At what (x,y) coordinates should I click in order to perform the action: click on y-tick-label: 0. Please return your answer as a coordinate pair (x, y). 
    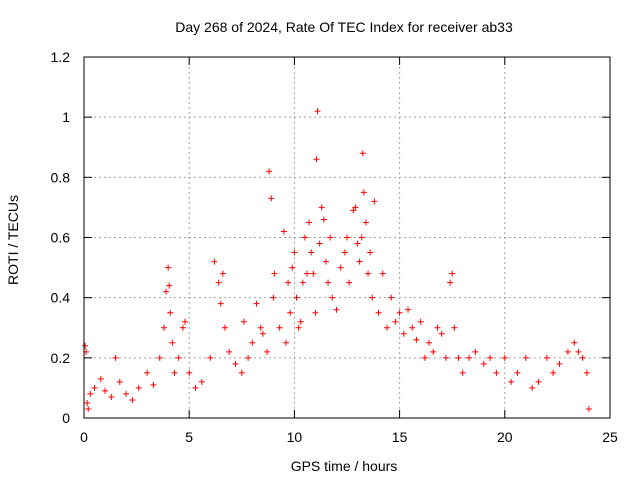
    Looking at the image, I should click on (66, 418).